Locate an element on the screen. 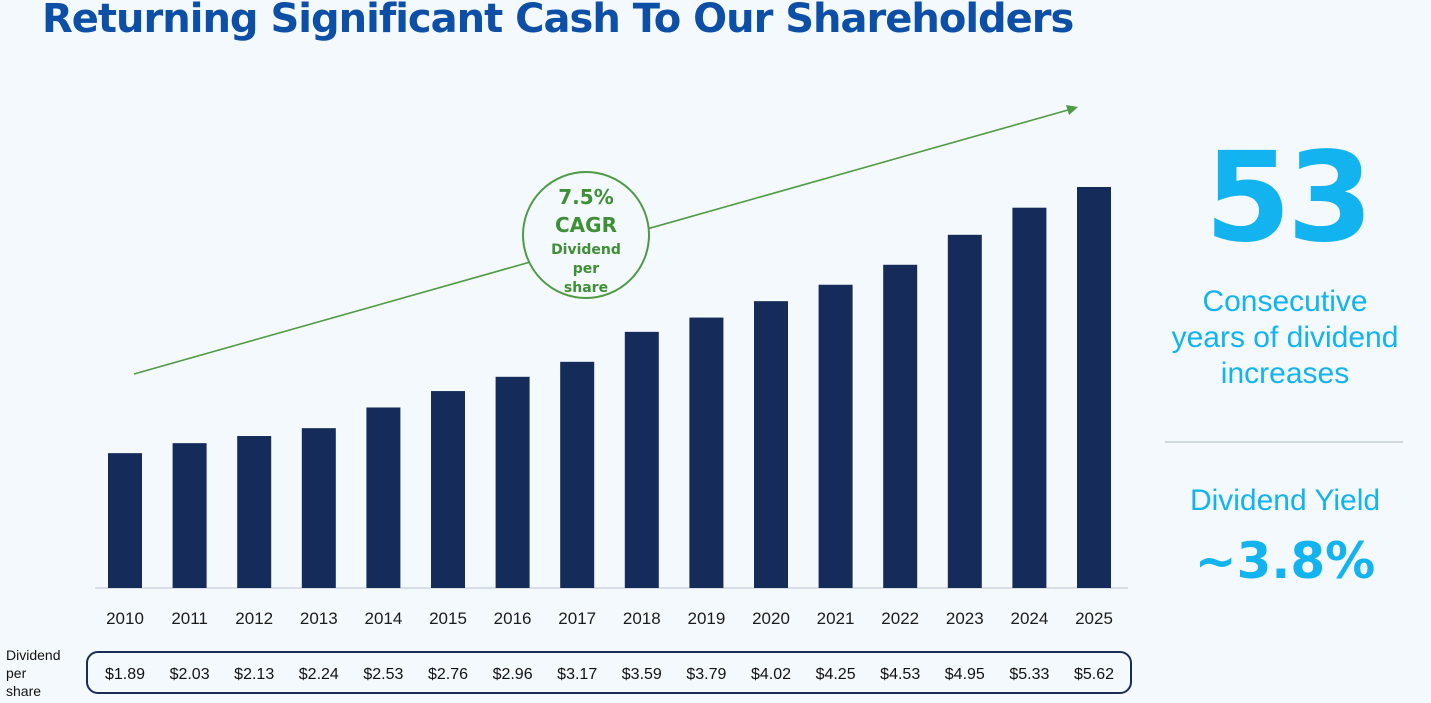 The width and height of the screenshot is (1431, 703). cagr-sub-line: share is located at coordinates (586, 288).